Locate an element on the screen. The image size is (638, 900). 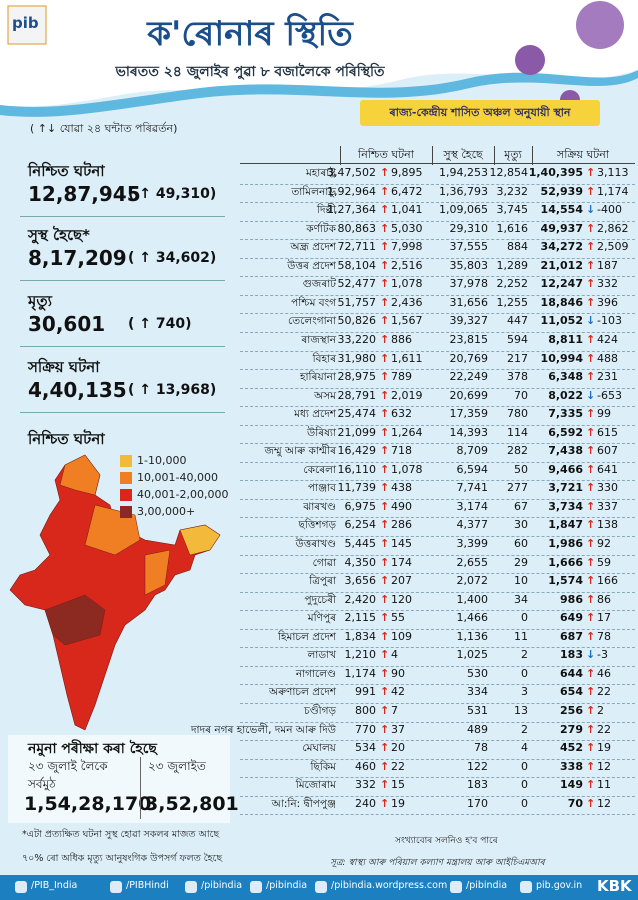
column-header: নিশ্চিত ঘটনা is located at coordinates (385, 155).